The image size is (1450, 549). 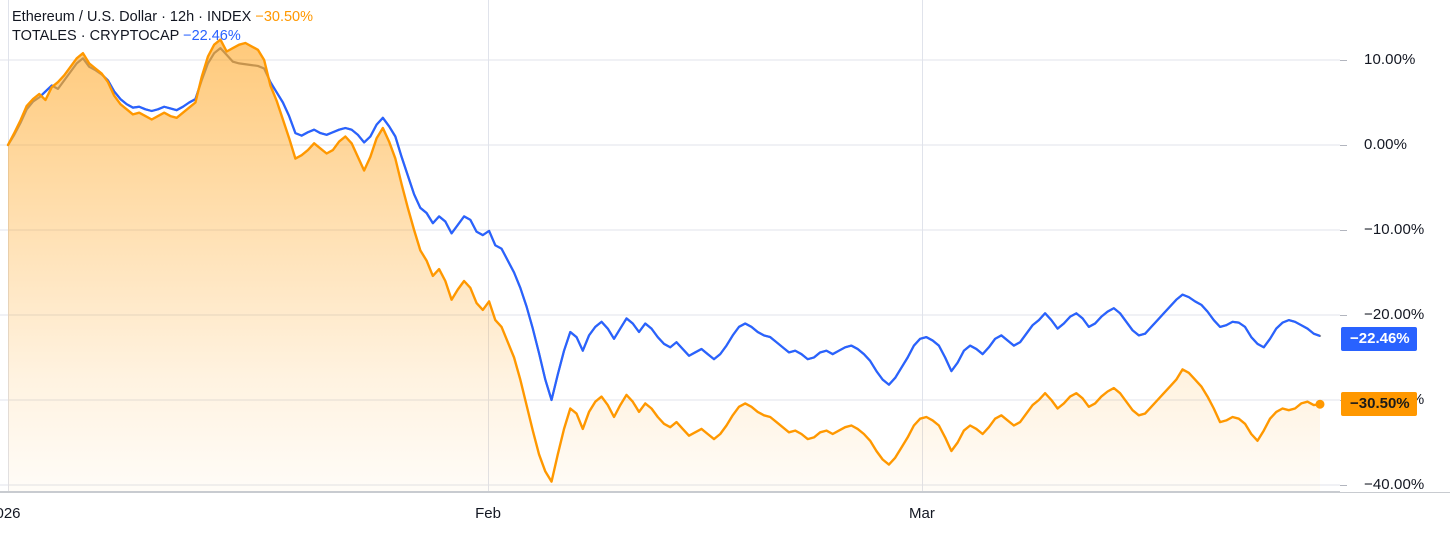 What do you see at coordinates (1394, 484) in the screenshot?
I see `price-axis-tick-label: −40.00%` at bounding box center [1394, 484].